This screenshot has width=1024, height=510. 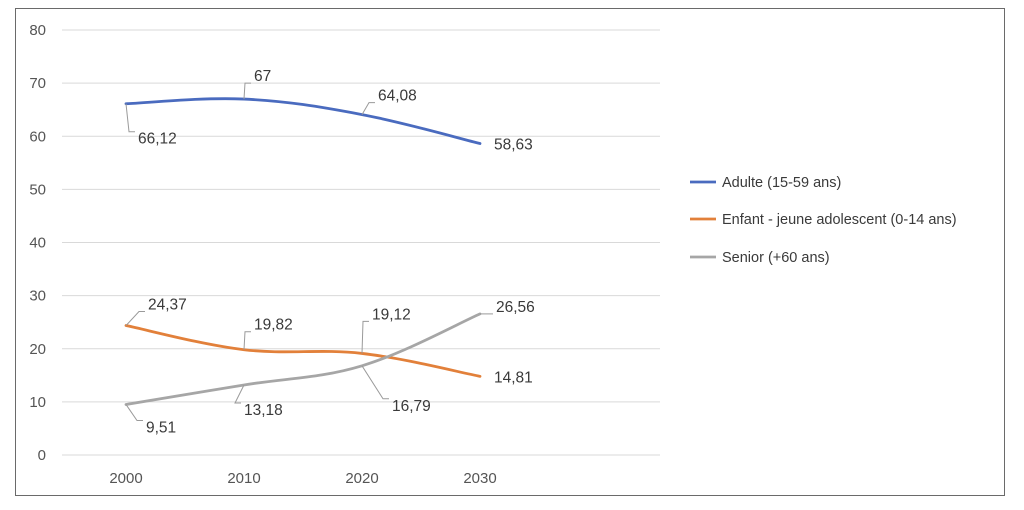 What do you see at coordinates (515, 307) in the screenshot?
I see `data-label-senior: 26,56` at bounding box center [515, 307].